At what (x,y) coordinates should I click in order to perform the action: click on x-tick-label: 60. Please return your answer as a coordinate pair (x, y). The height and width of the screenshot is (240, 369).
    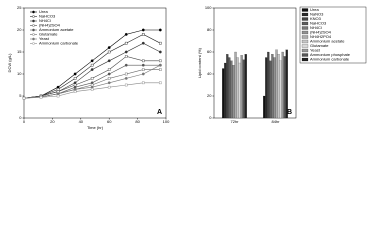
    Looking at the image, I should click on (109, 121).